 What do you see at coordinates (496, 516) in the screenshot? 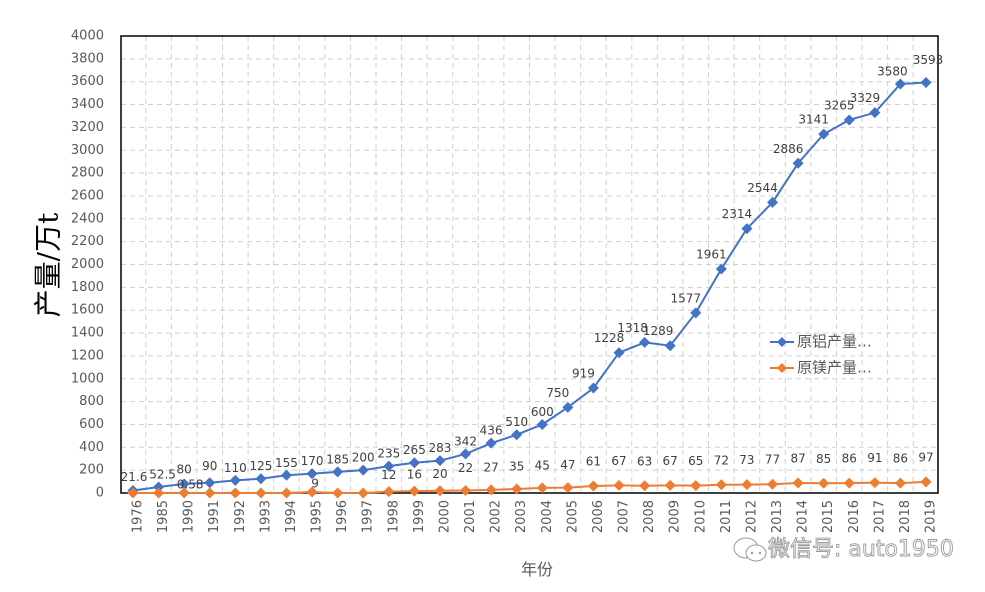
I see `x-tick-label: 2002` at bounding box center [496, 516].